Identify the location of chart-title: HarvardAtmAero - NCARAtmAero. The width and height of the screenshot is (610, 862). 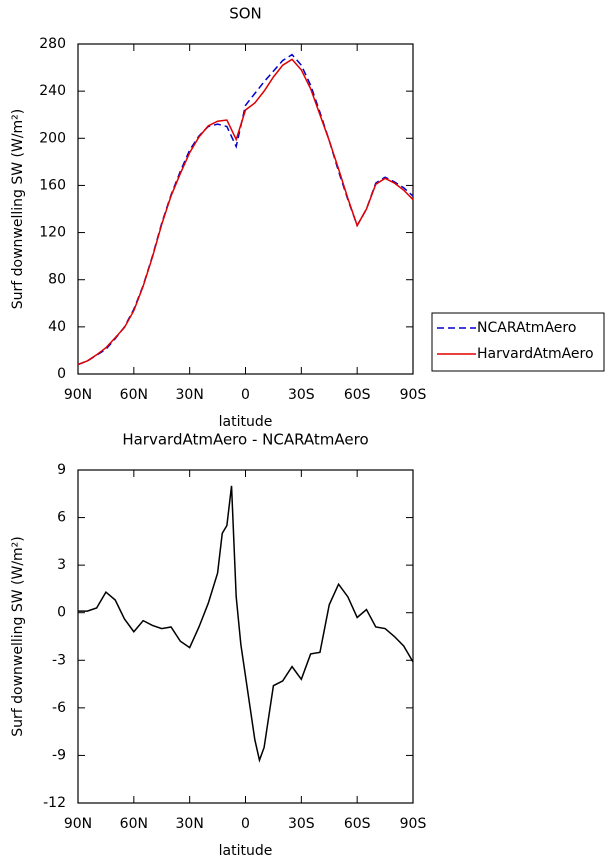
(245, 440).